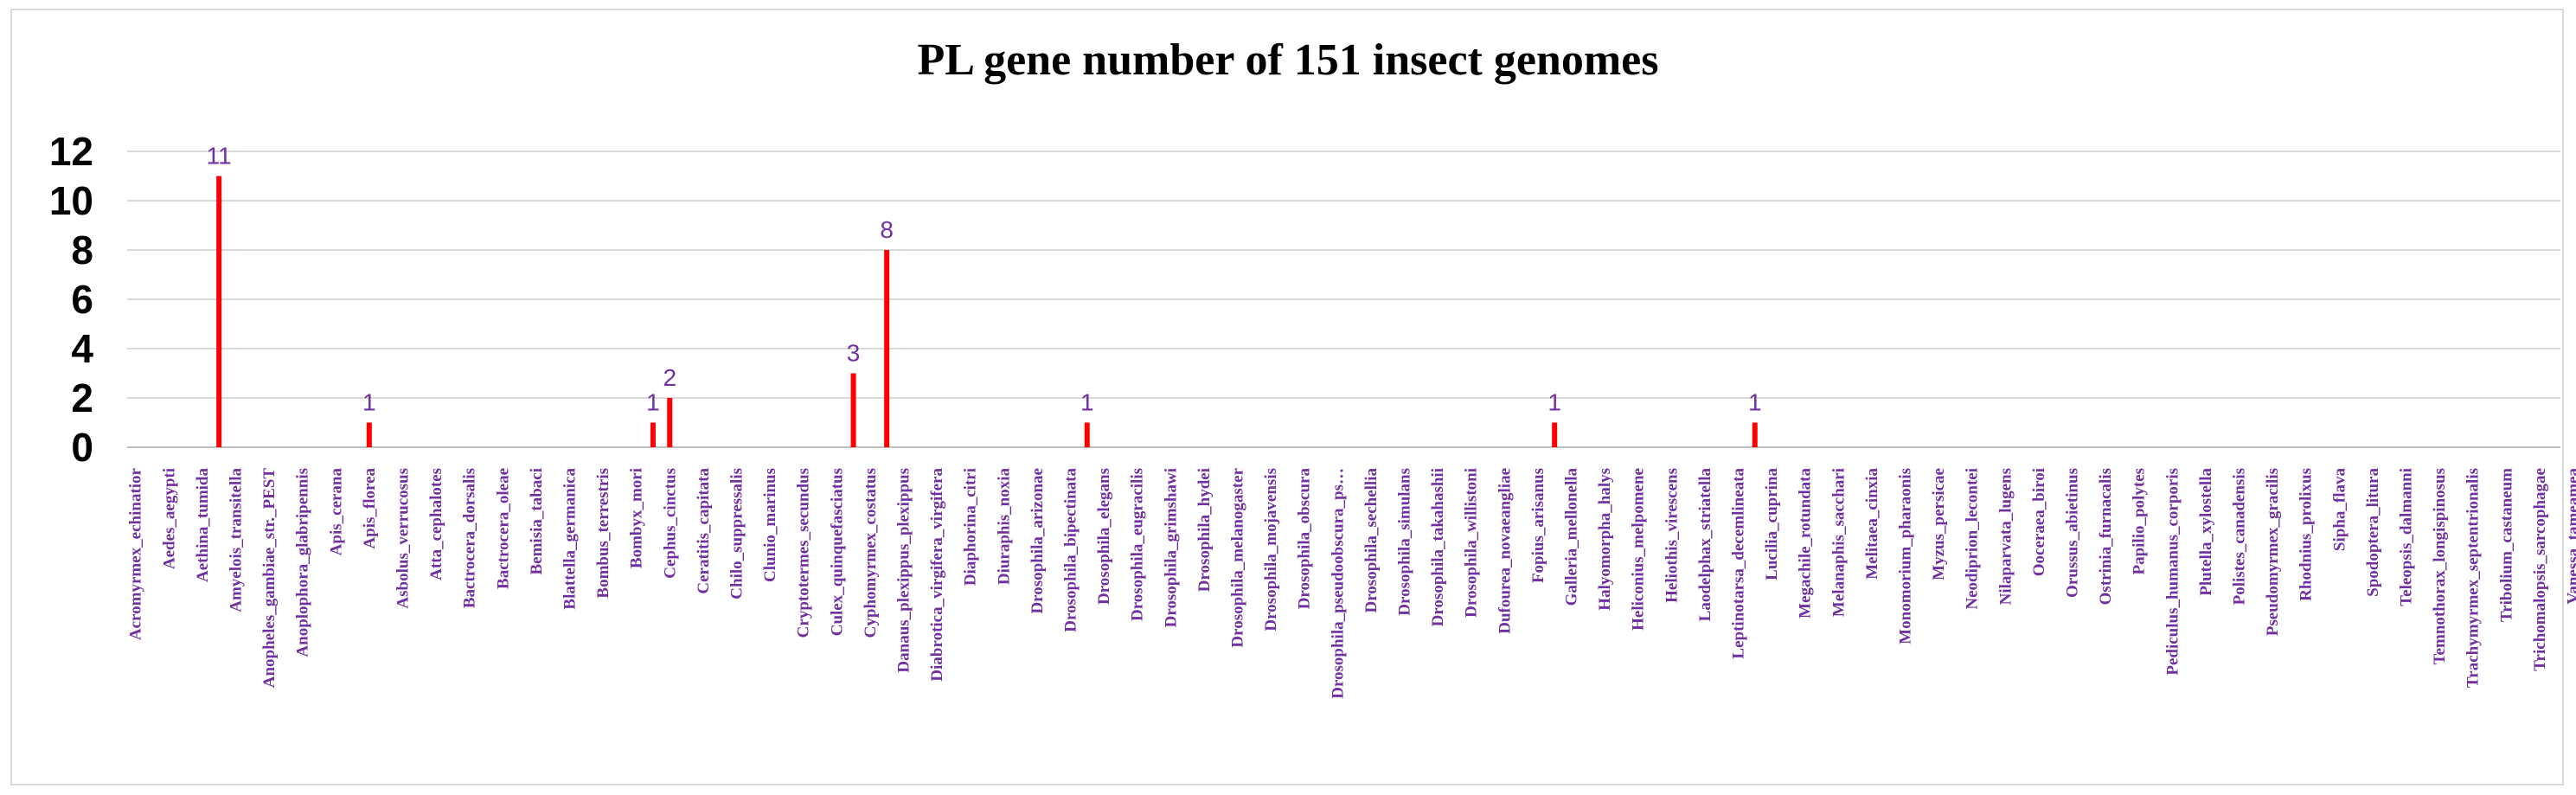 The image size is (2576, 795). I want to click on x-tick-label: Diaphorina_citri, so click(971, 527).